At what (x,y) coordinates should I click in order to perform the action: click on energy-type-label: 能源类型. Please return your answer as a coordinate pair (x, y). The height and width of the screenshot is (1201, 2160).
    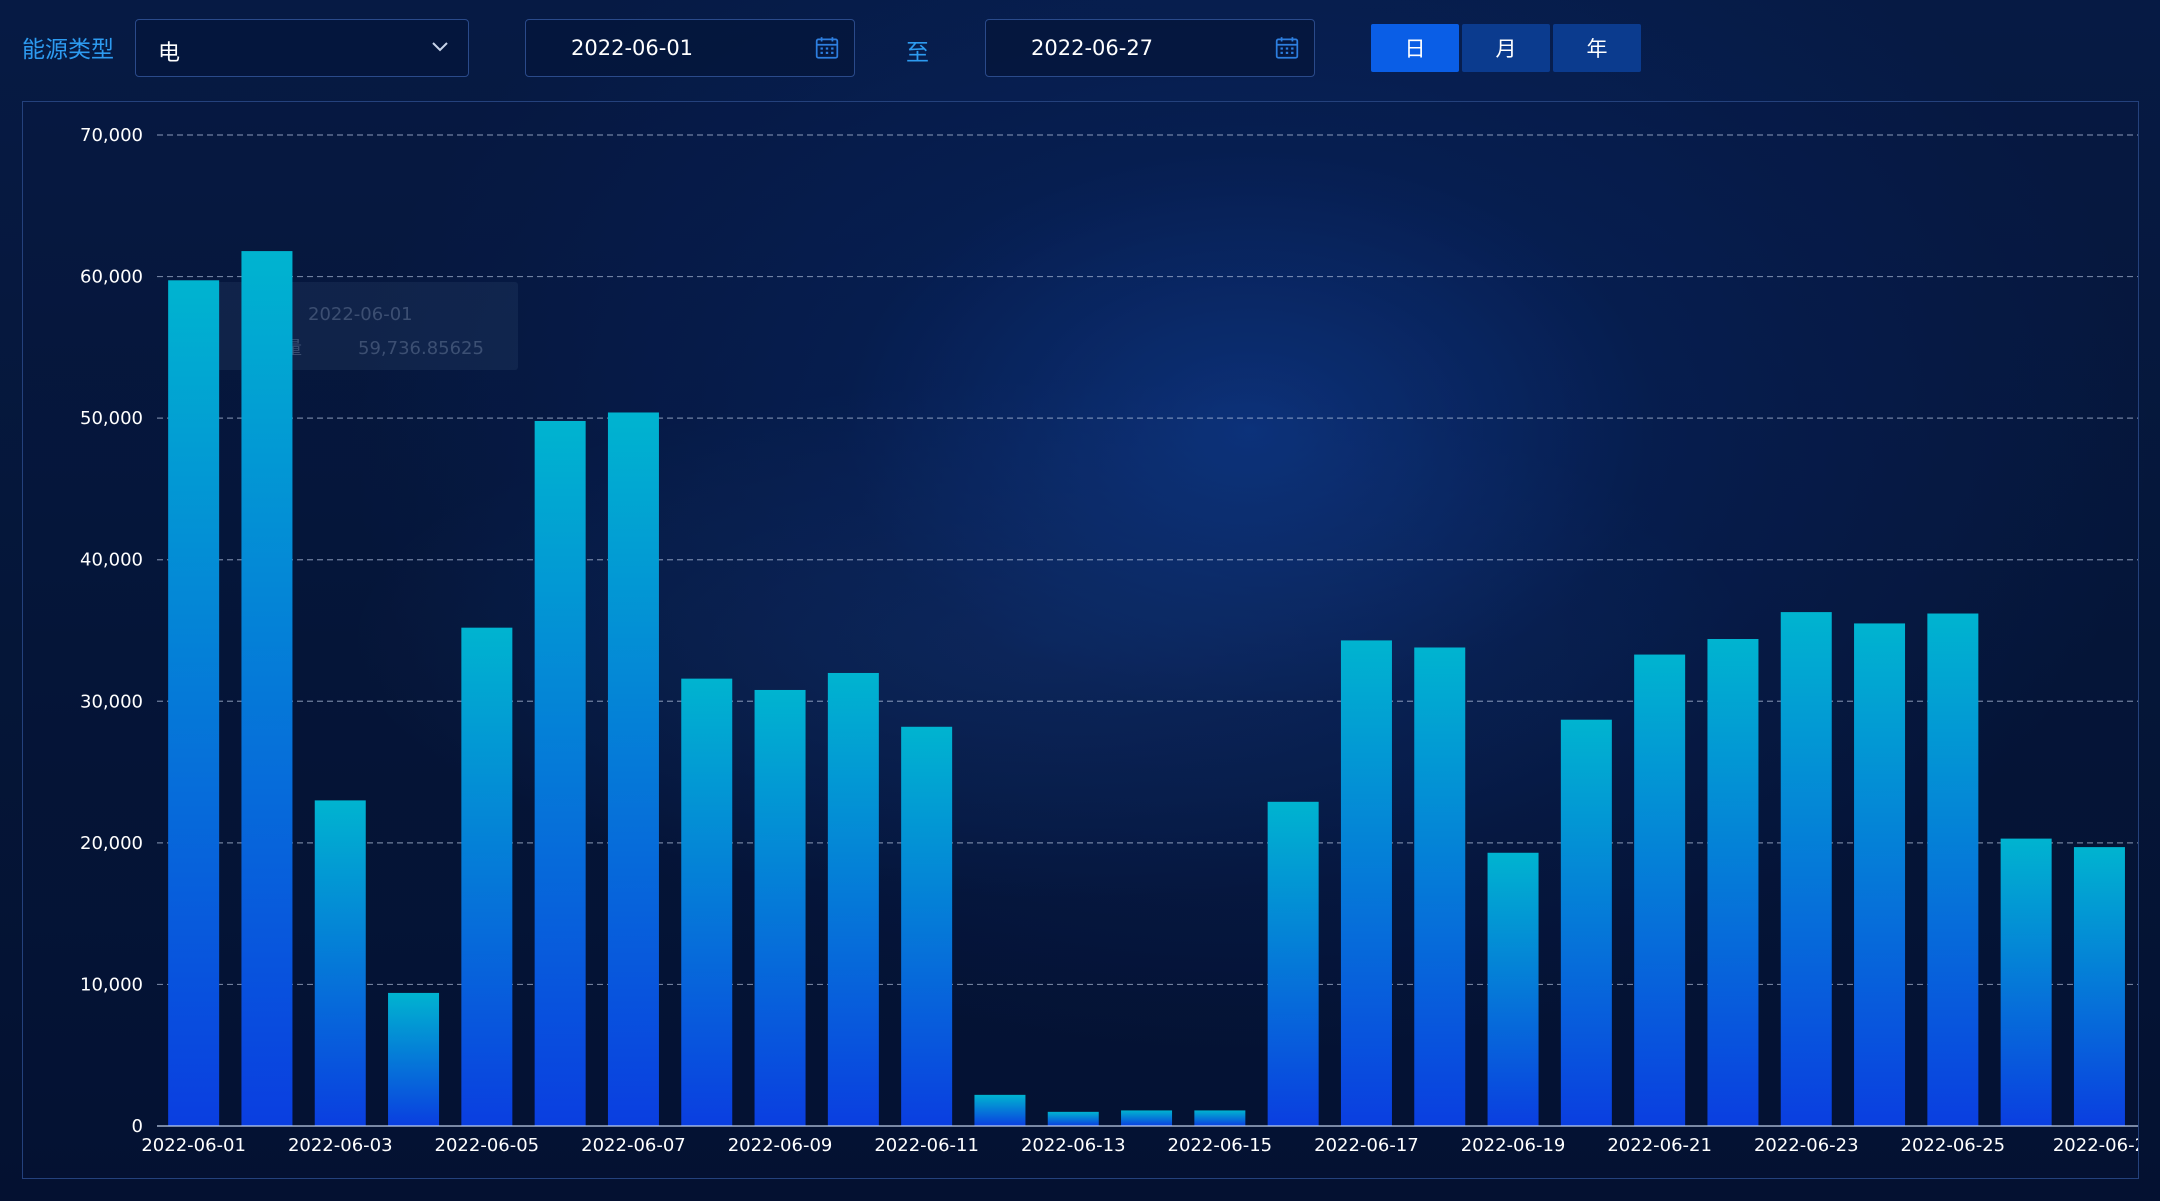
    Looking at the image, I should click on (68, 50).